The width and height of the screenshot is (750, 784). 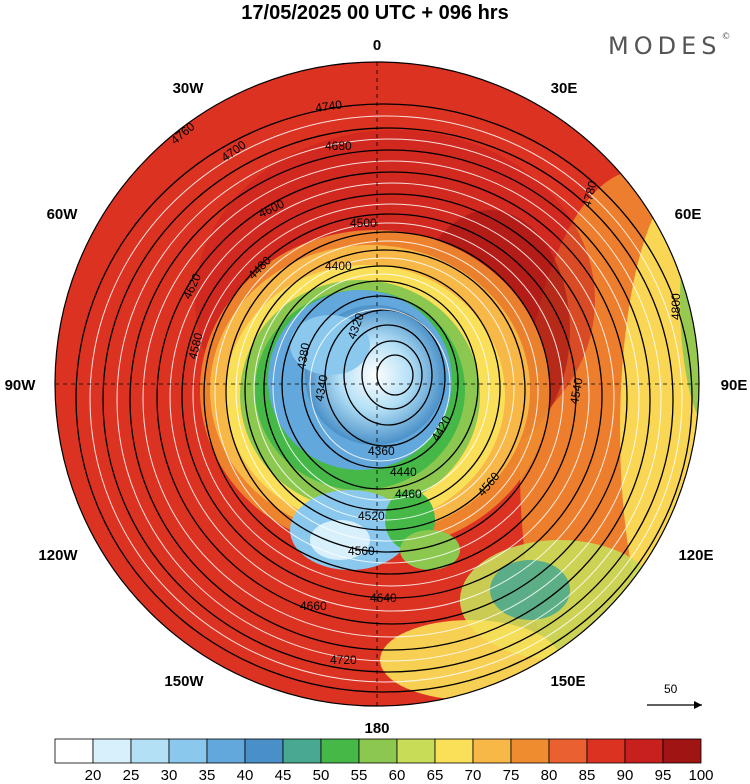 What do you see at coordinates (383, 598) in the screenshot?
I see `contour-label: 4640` at bounding box center [383, 598].